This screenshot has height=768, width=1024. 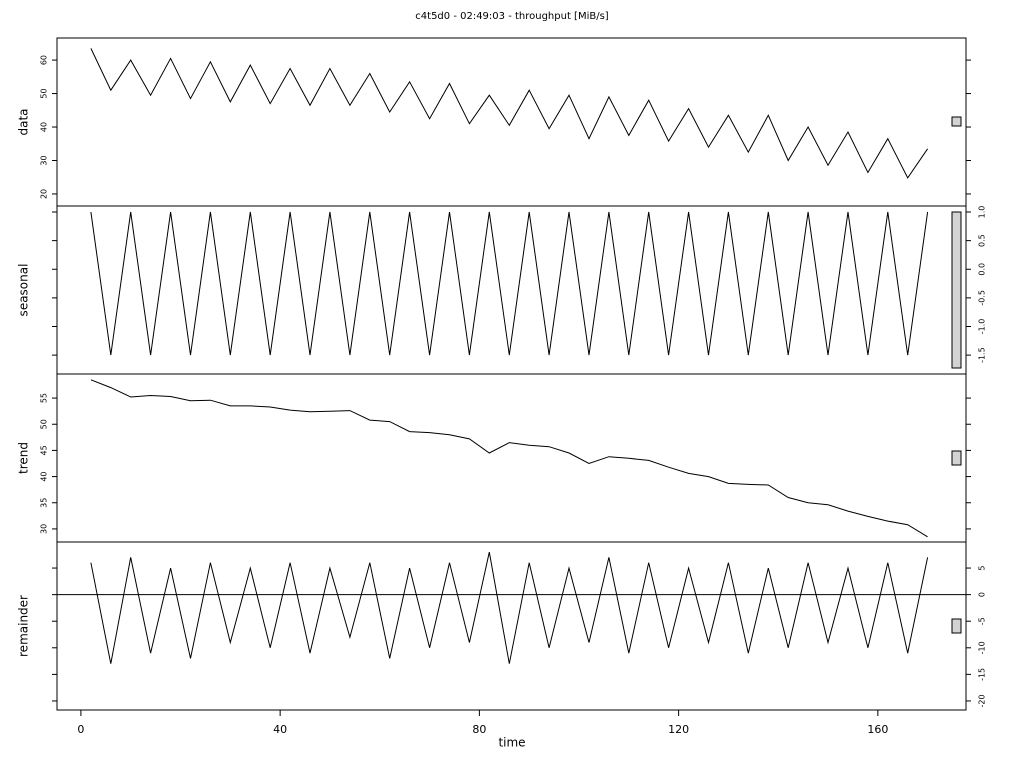 What do you see at coordinates (44, 503) in the screenshot?
I see `y-tick-label: 35` at bounding box center [44, 503].